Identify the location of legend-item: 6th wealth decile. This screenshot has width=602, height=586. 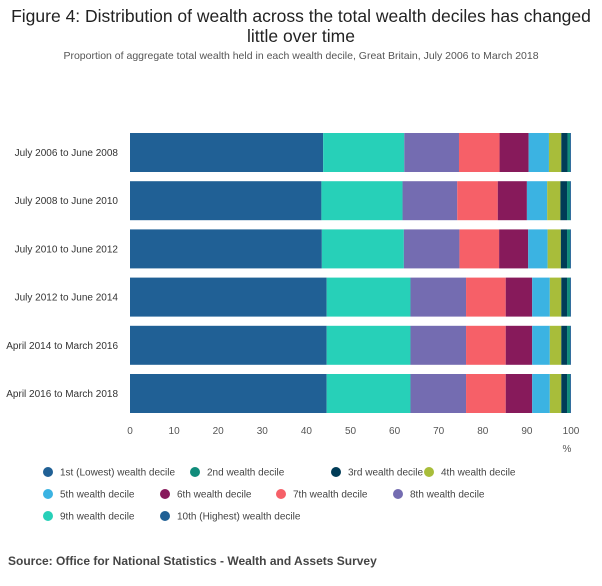
(206, 495).